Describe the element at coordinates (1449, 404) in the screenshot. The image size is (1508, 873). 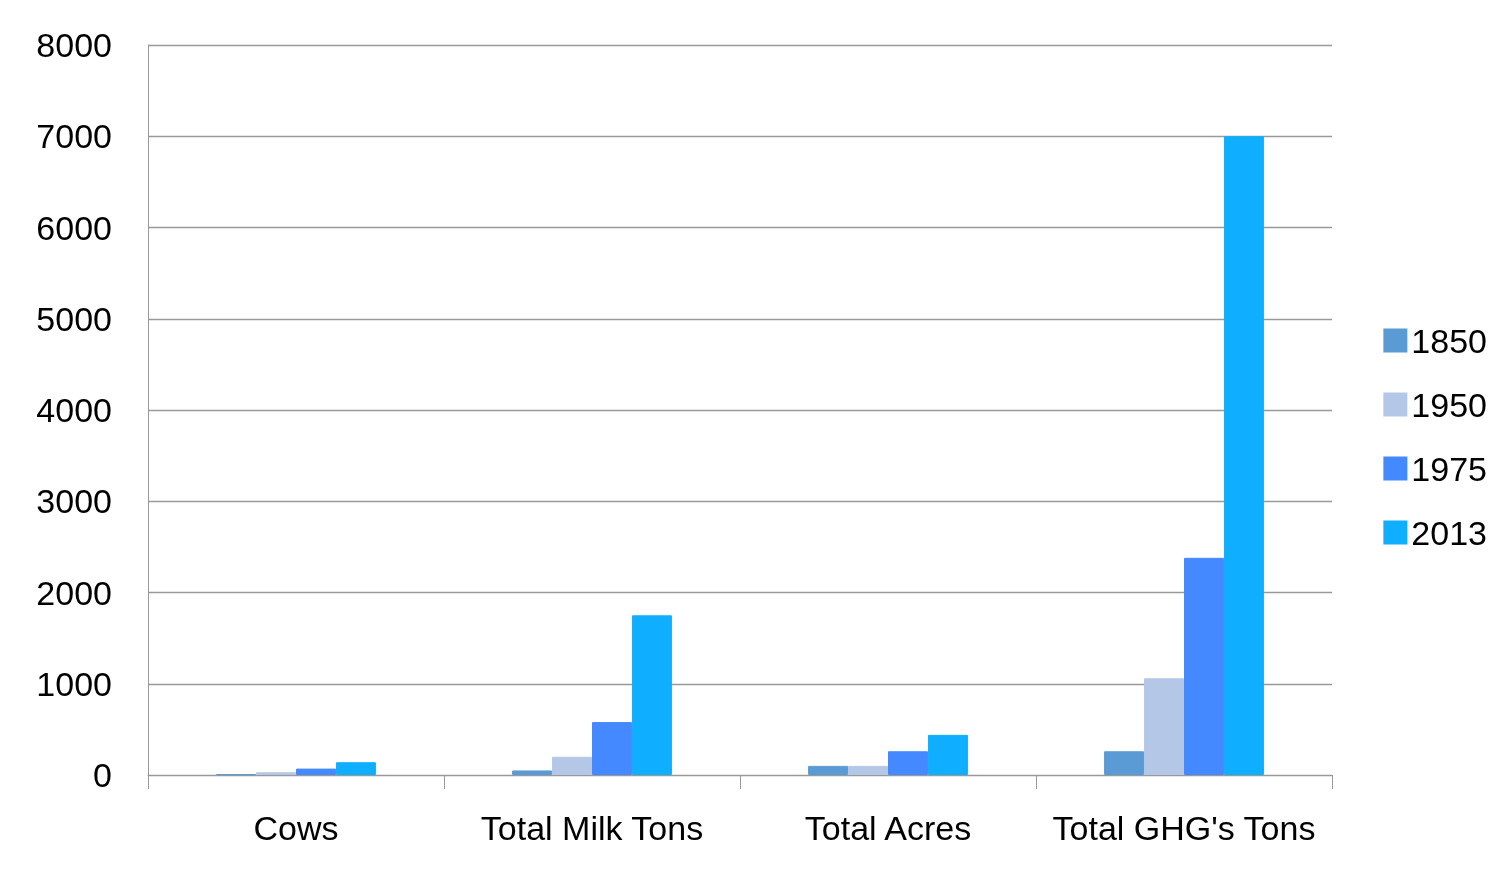
I see `legend-label: 1950` at that location.